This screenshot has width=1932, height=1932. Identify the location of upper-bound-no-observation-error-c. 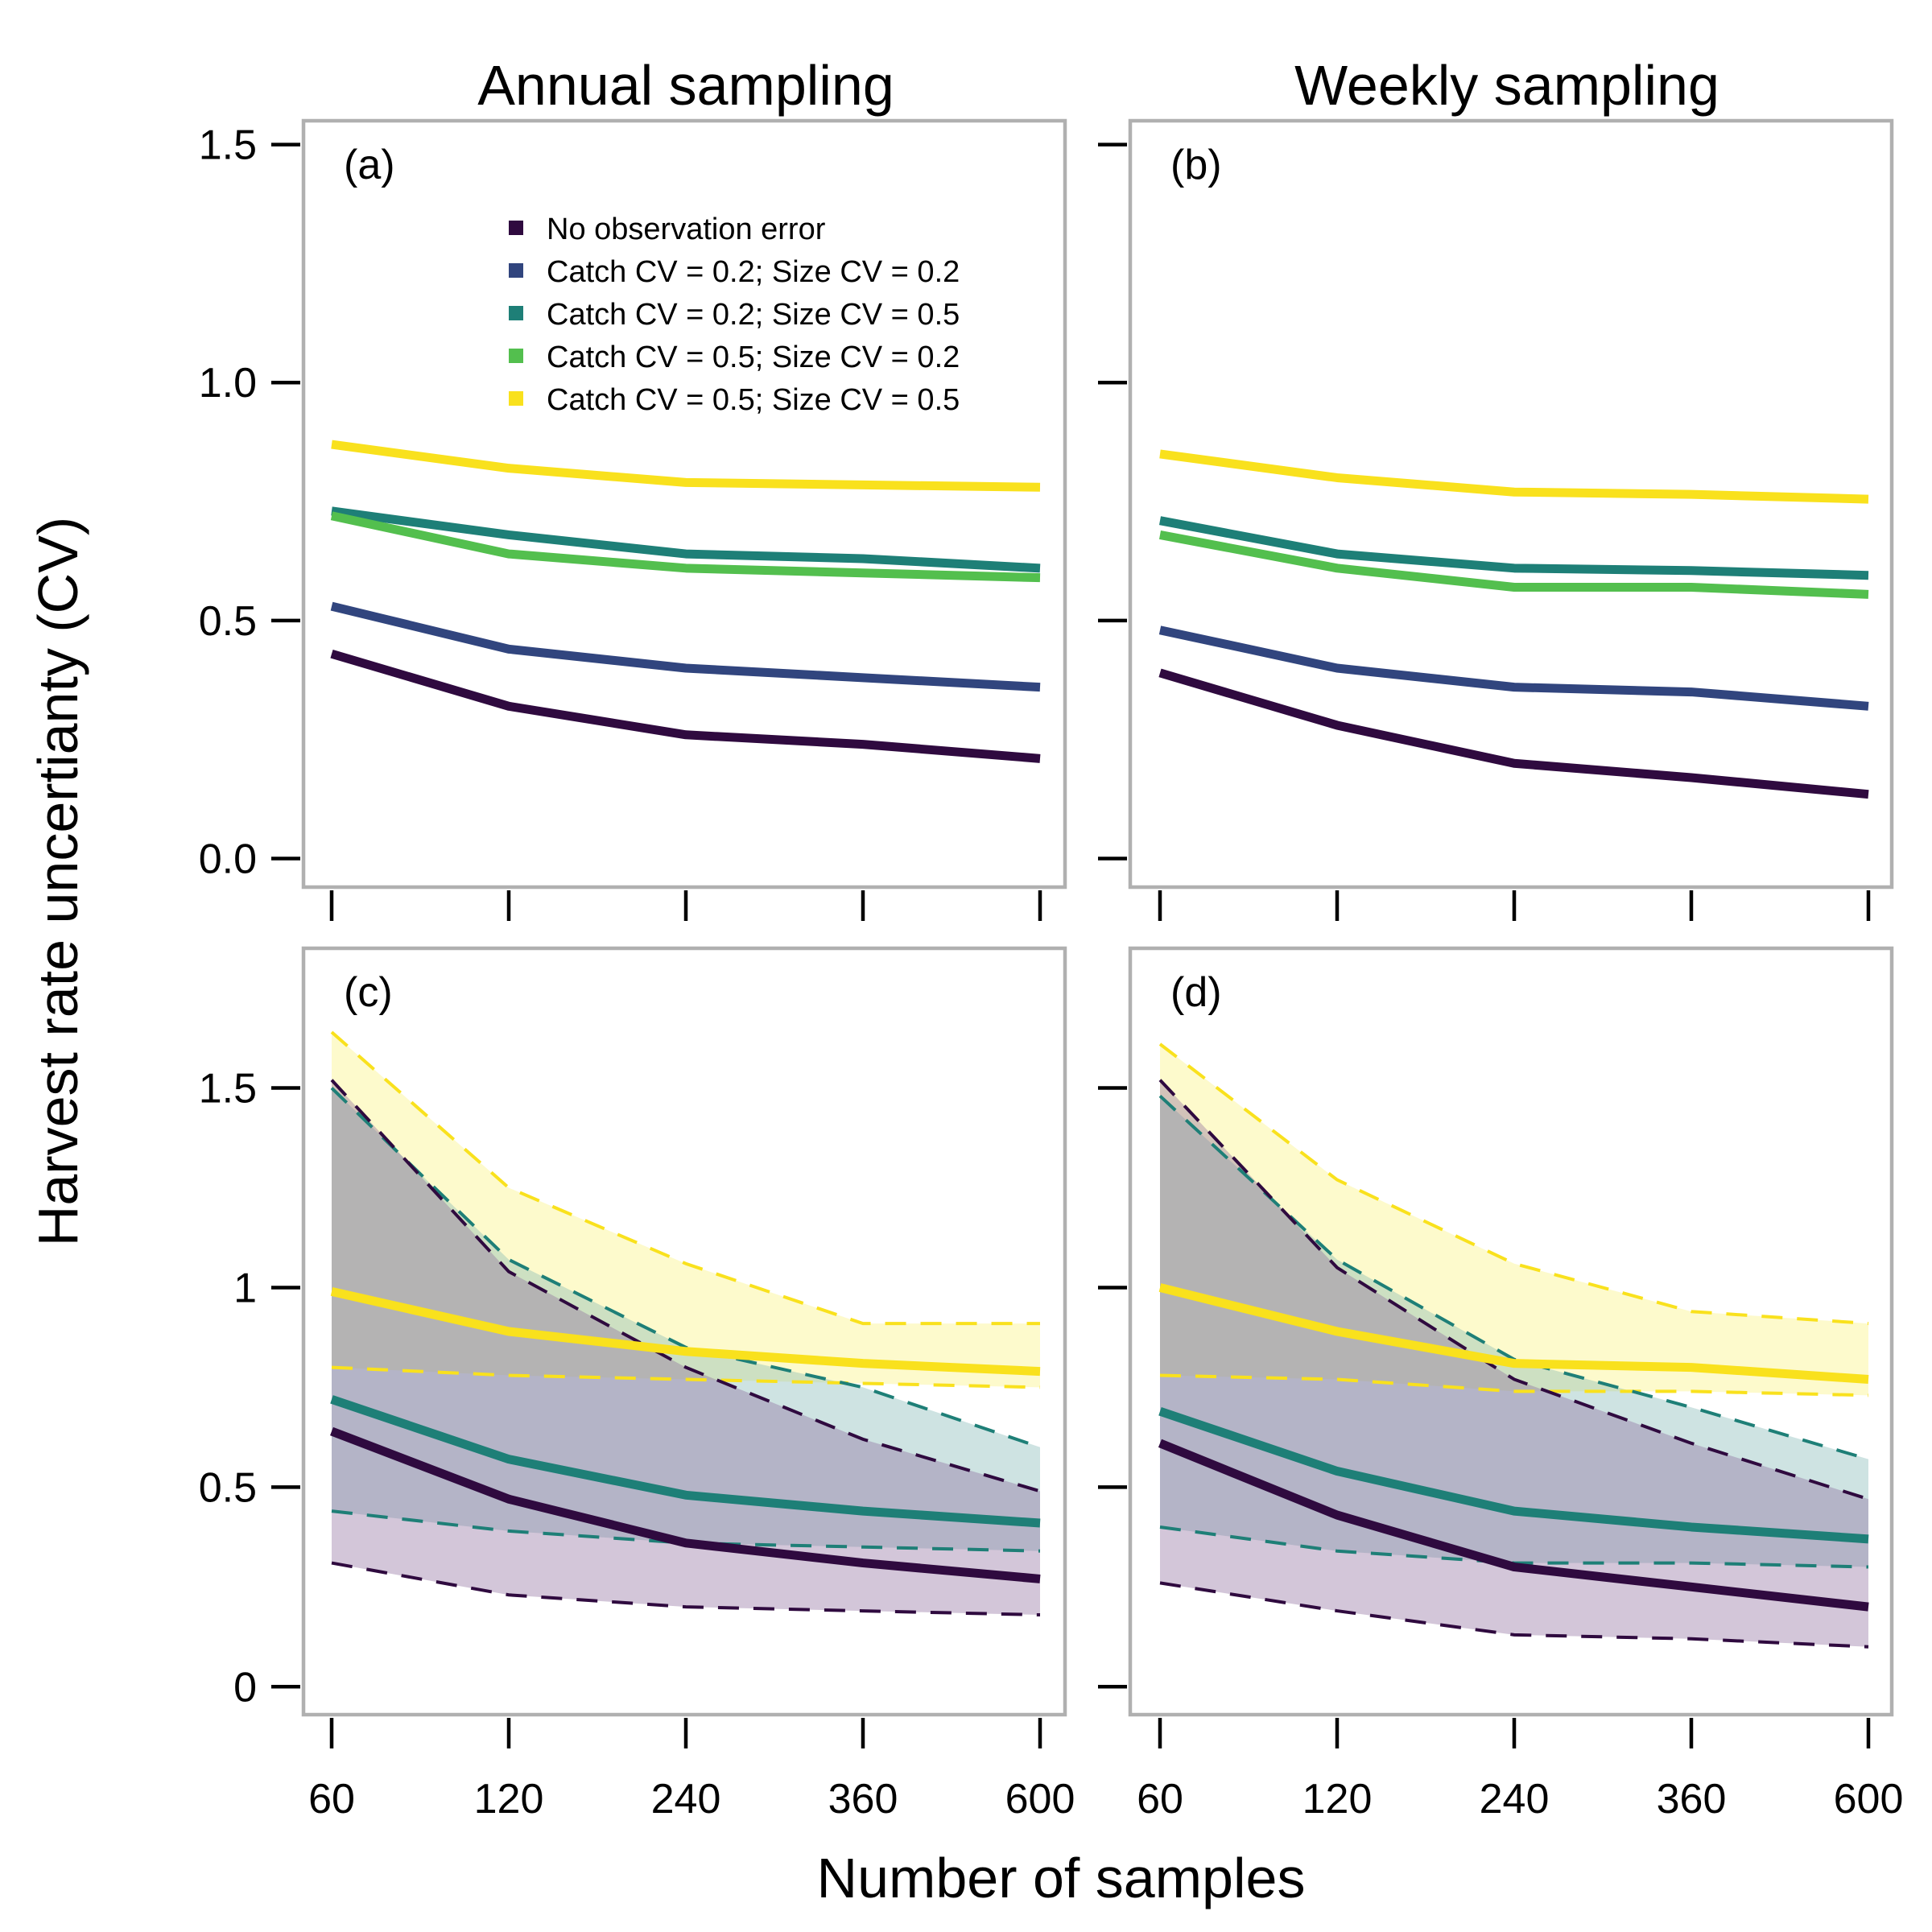
(685, 1286).